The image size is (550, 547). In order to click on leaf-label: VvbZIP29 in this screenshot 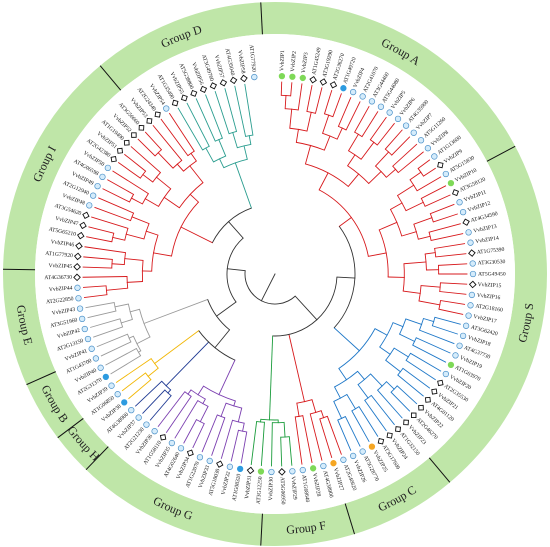, I will do `click(294, 488)`.